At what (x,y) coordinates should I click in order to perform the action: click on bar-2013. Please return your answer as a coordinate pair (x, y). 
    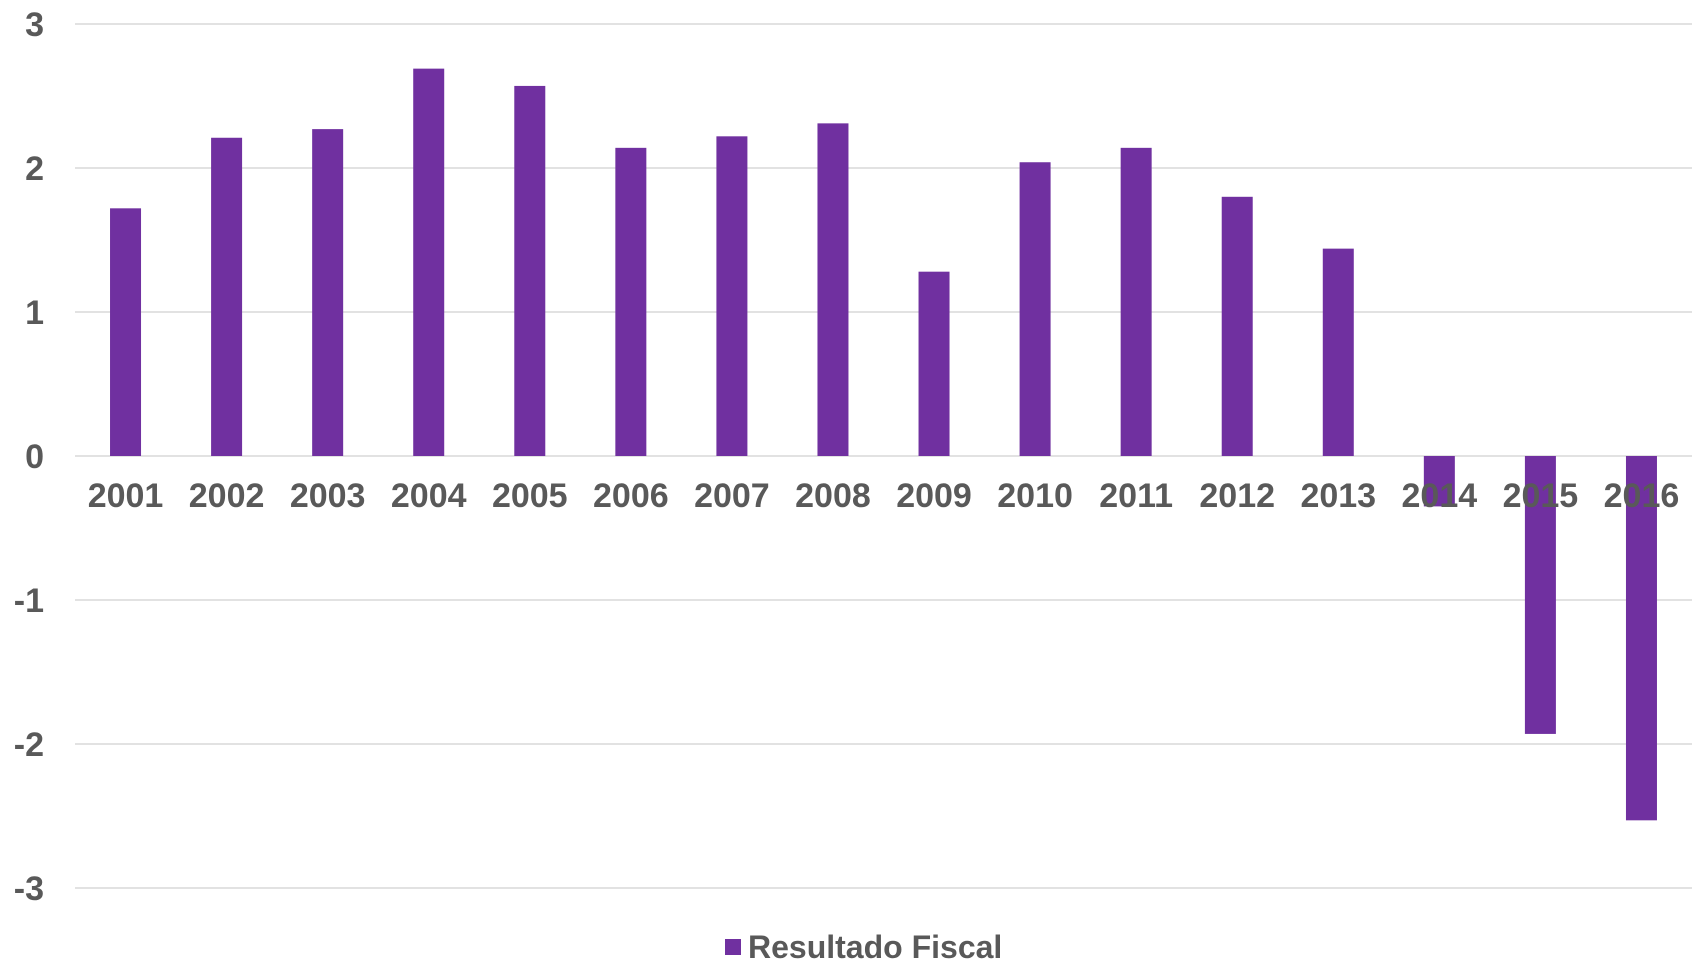
    Looking at the image, I should click on (1338, 352).